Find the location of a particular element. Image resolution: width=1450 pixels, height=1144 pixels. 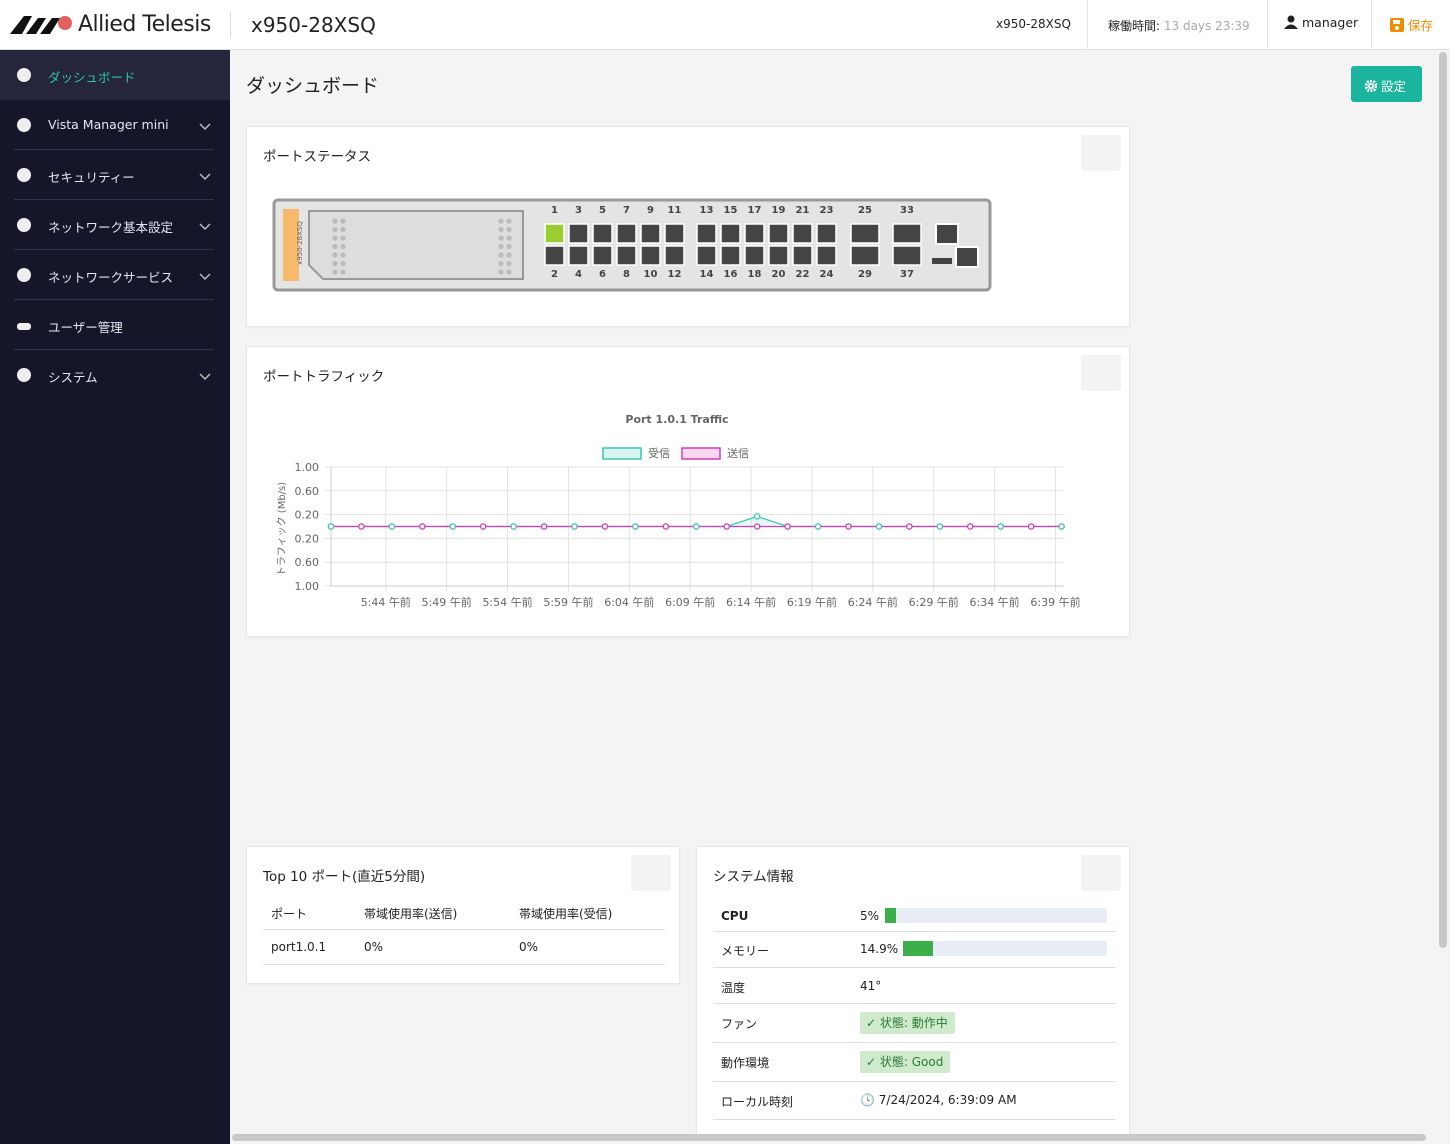

mgmt-port is located at coordinates (947, 234).